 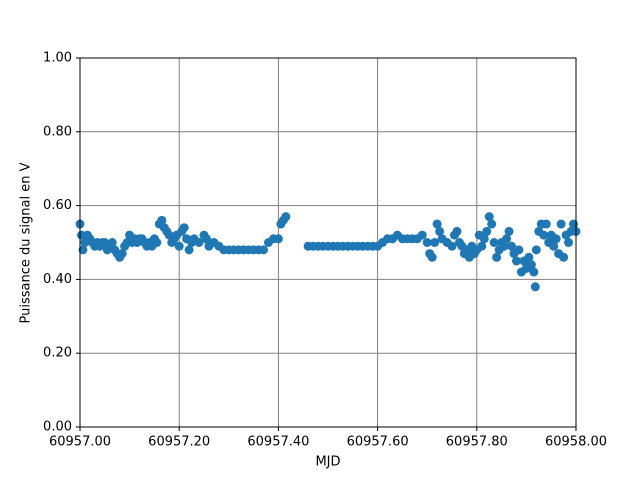 I want to click on y-tick-label: 0.20, so click(x=57, y=353).